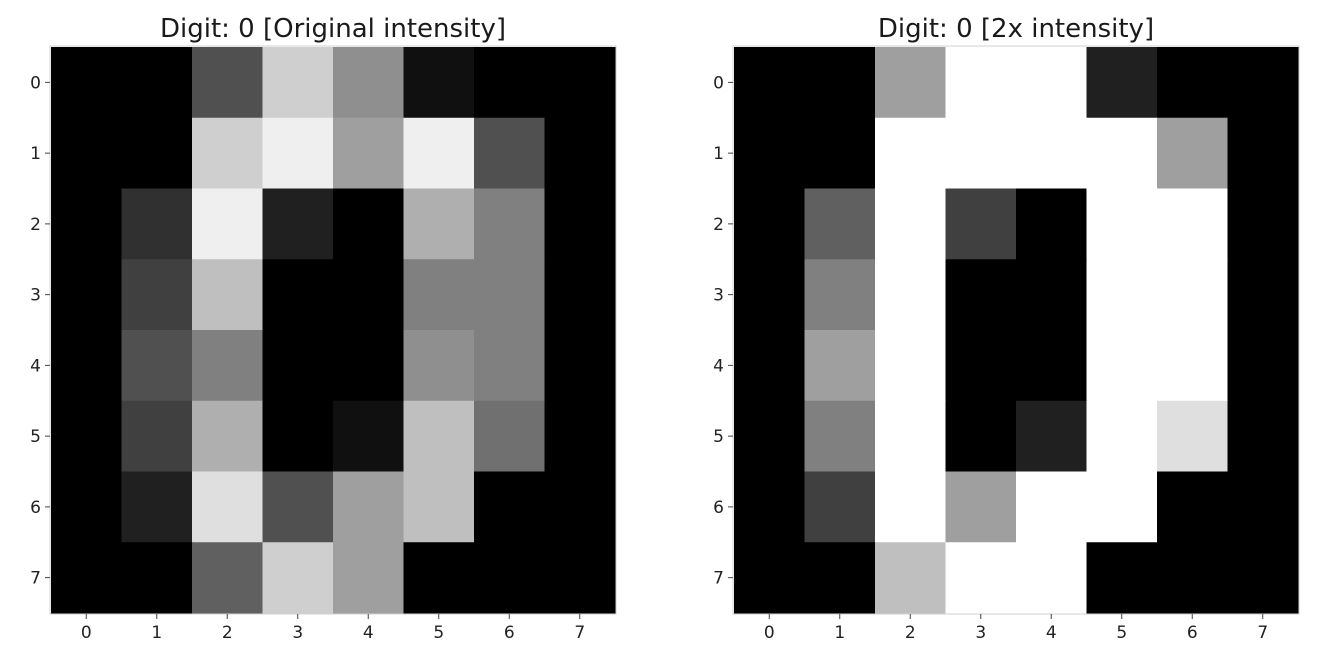 The width and height of the screenshot is (1324, 668). Describe the element at coordinates (770, 507) in the screenshot. I see `heatmap-cell-2x-r6-c0` at that location.